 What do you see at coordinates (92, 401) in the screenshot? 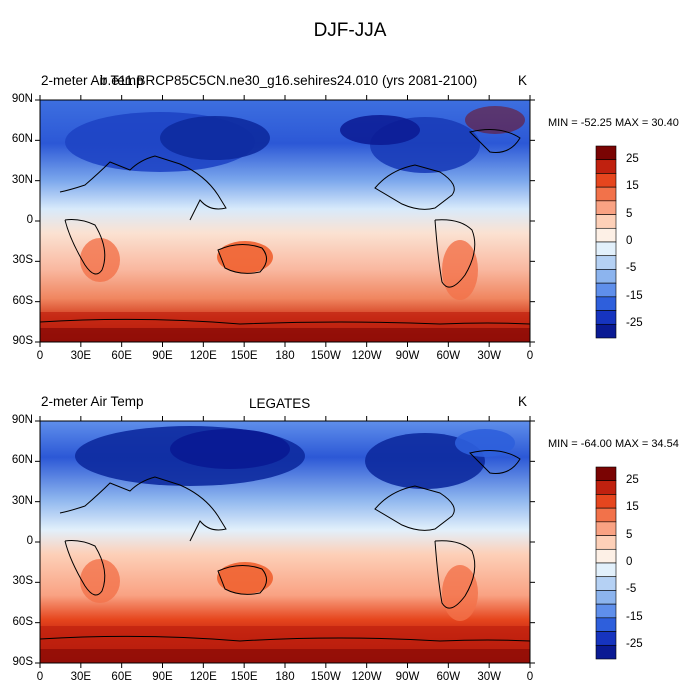
I see `panel2-variable-label: 2-meter Air Temp` at bounding box center [92, 401].